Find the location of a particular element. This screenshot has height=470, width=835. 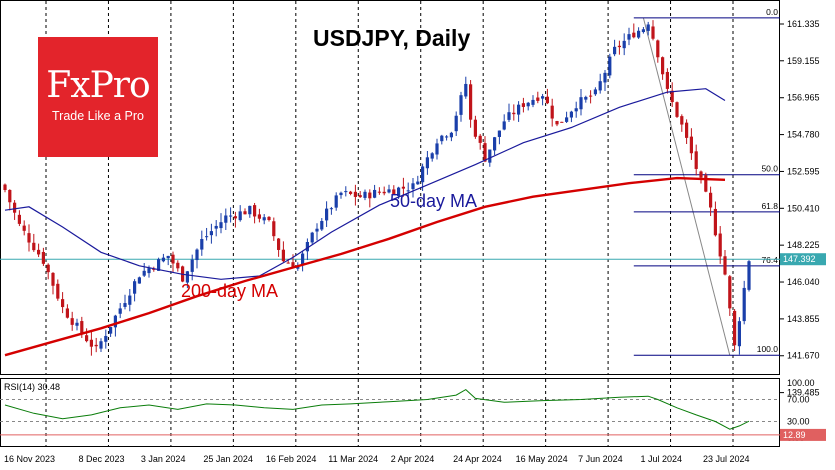

rsi-value-tag is located at coordinates (803, 434).